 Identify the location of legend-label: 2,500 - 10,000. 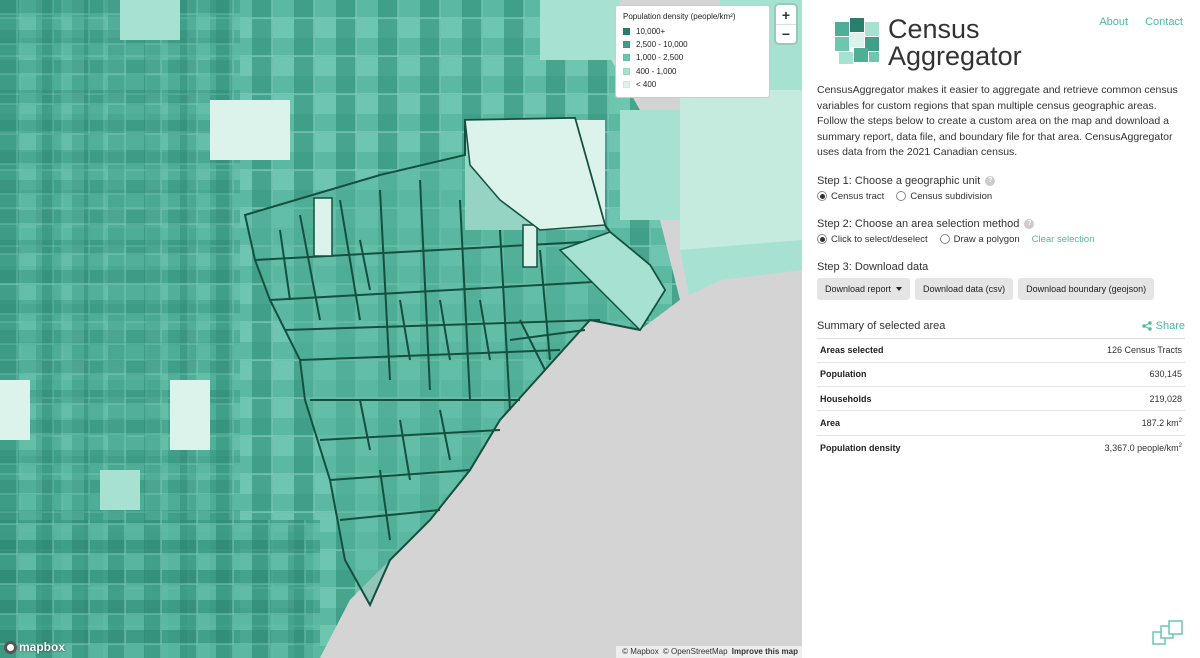
(662, 45).